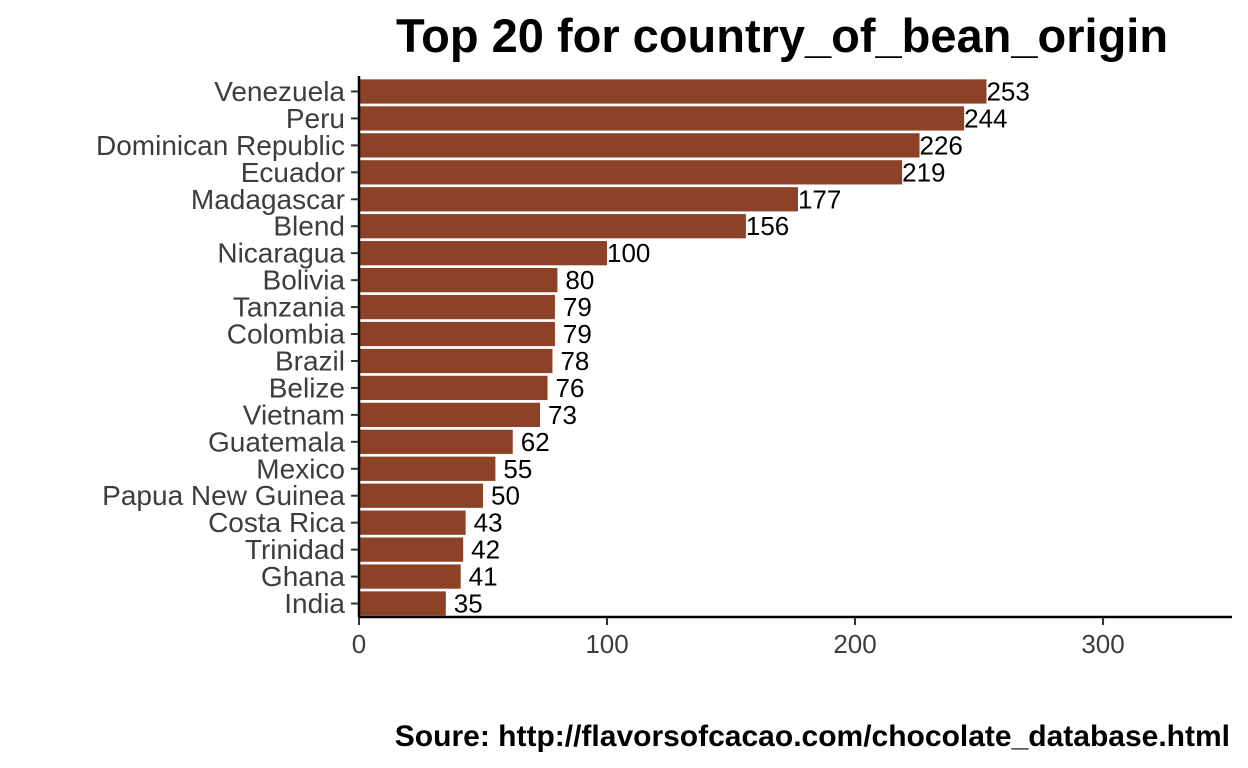  I want to click on category-label: Costa Rica, so click(276, 522).